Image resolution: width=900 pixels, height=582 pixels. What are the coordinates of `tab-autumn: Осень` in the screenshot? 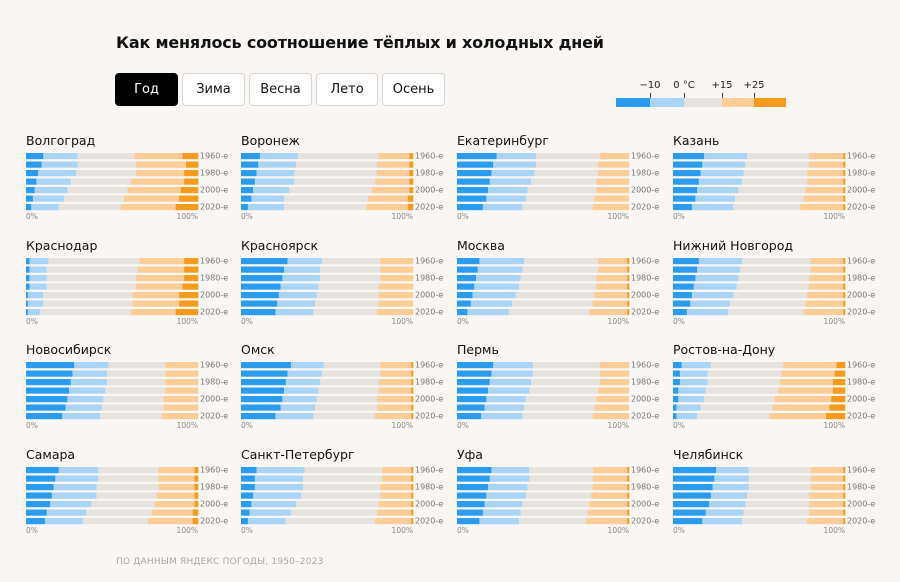 It's located at (413, 89).